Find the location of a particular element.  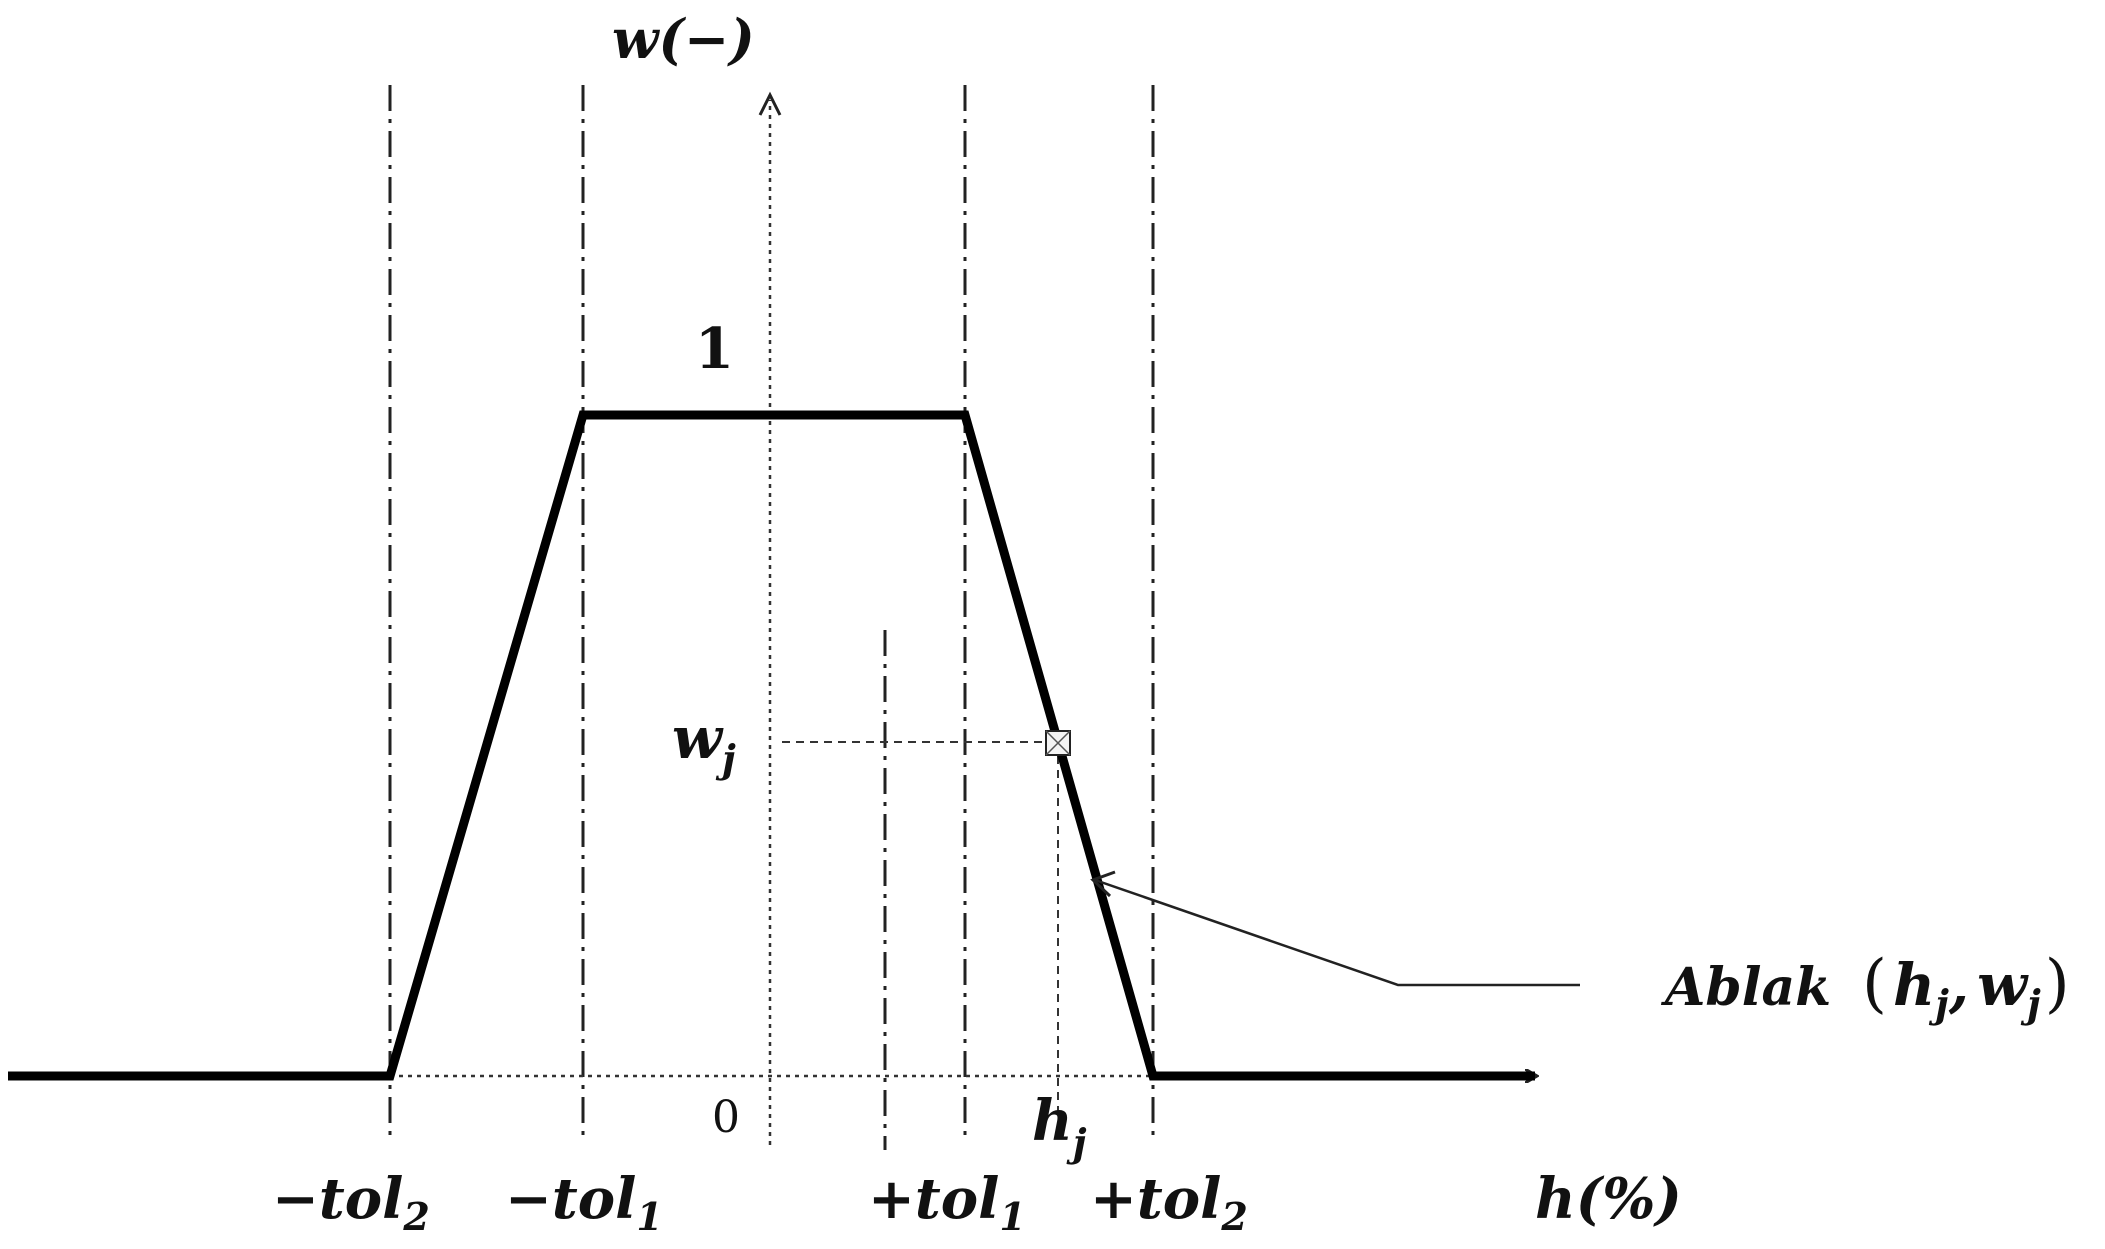

y-axis-arrow-icon is located at coordinates (770, 103).